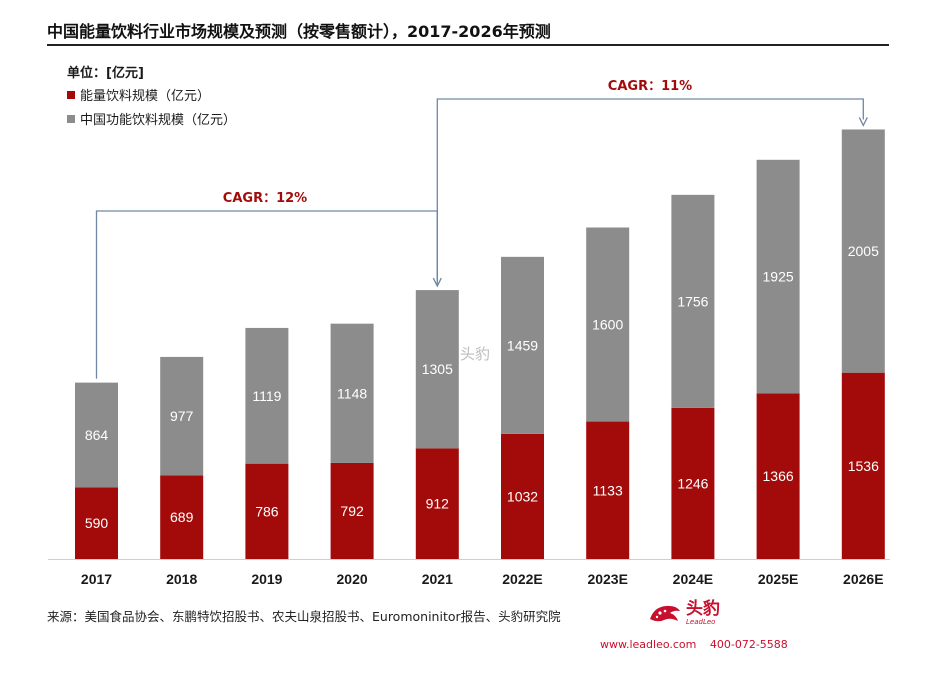 The width and height of the screenshot is (935, 673). What do you see at coordinates (665, 613) in the screenshot?
I see `leopard-logo-icon` at bounding box center [665, 613].